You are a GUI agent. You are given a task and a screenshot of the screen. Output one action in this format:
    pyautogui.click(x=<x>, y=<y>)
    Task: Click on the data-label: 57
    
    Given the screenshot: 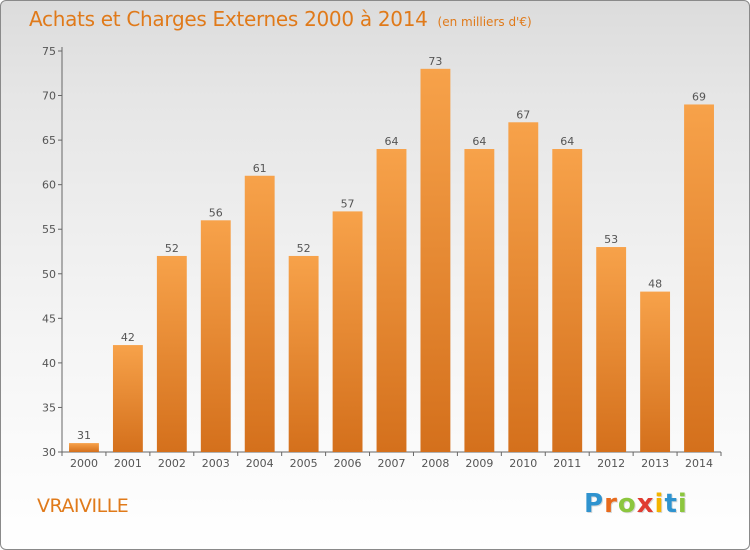 What is the action you would take?
    pyautogui.click(x=348, y=203)
    